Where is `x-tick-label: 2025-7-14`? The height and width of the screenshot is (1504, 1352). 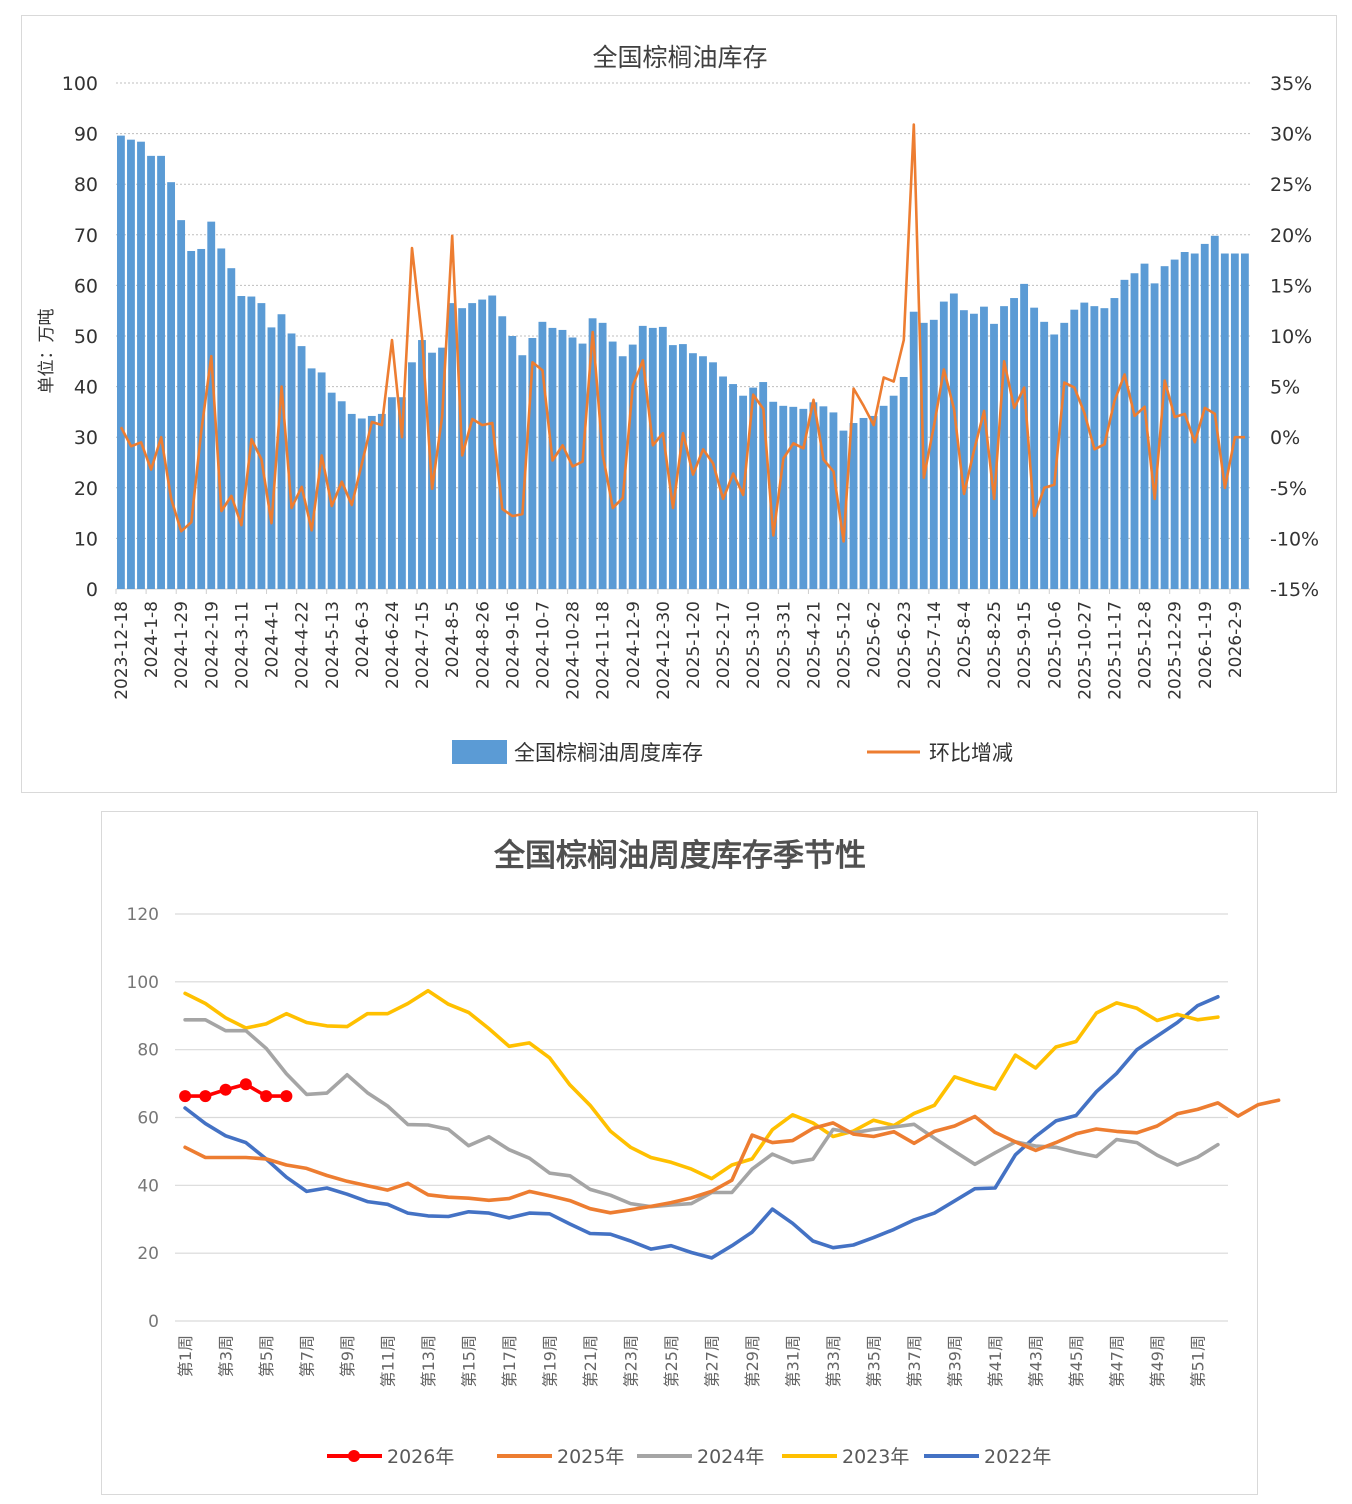 x-tick-label: 2025-7-14 is located at coordinates (935, 645).